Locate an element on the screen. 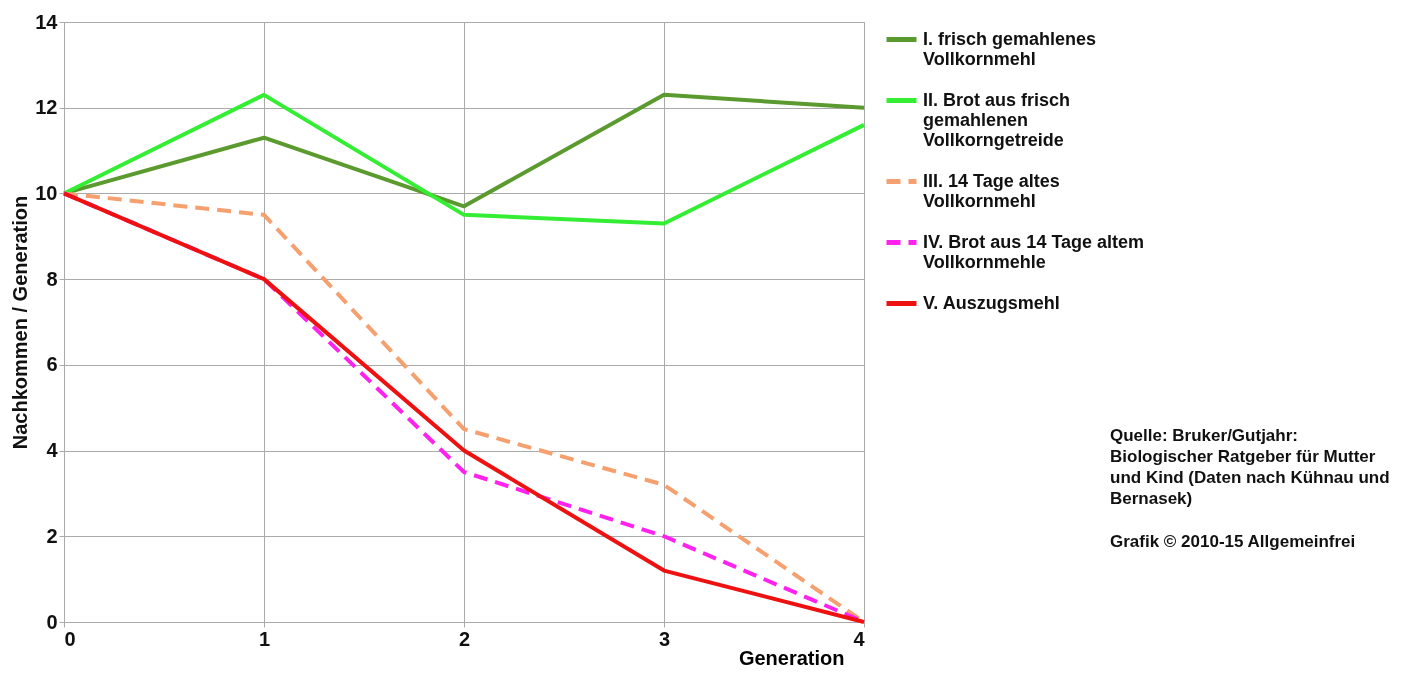 The image size is (1412, 679). x-tick-label: 4 is located at coordinates (859, 638).